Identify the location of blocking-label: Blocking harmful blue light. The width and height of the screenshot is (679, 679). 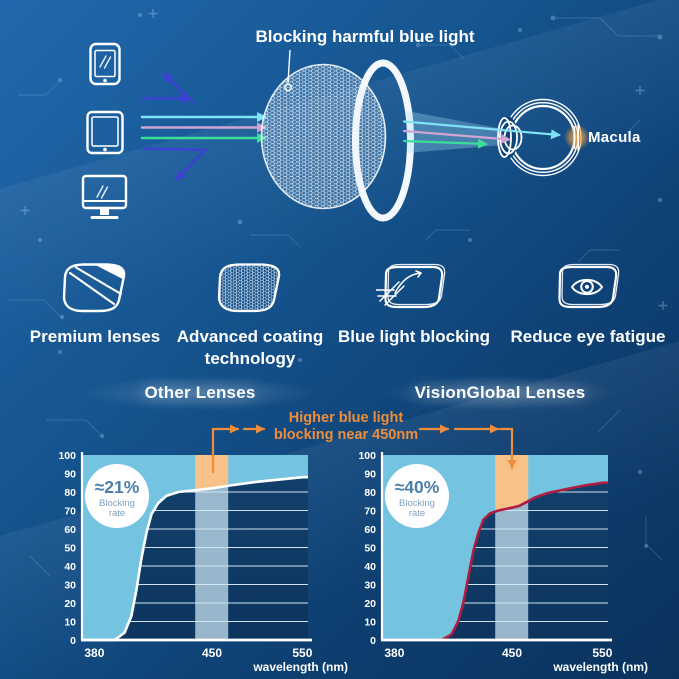
(365, 36).